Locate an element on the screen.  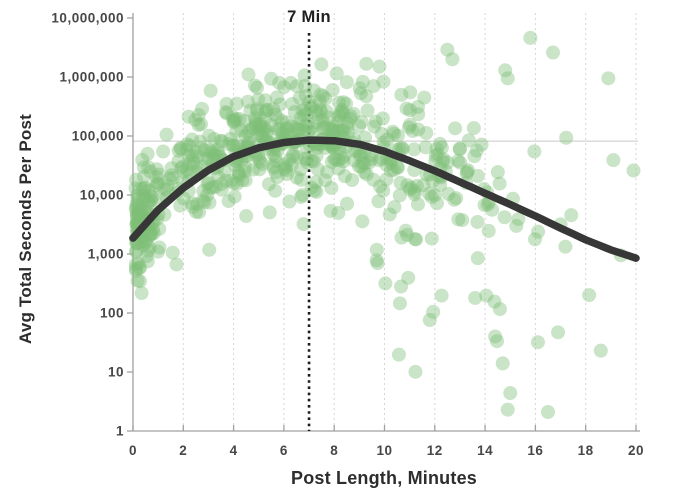
y-tick-label: 1,000 is located at coordinates (106, 254).